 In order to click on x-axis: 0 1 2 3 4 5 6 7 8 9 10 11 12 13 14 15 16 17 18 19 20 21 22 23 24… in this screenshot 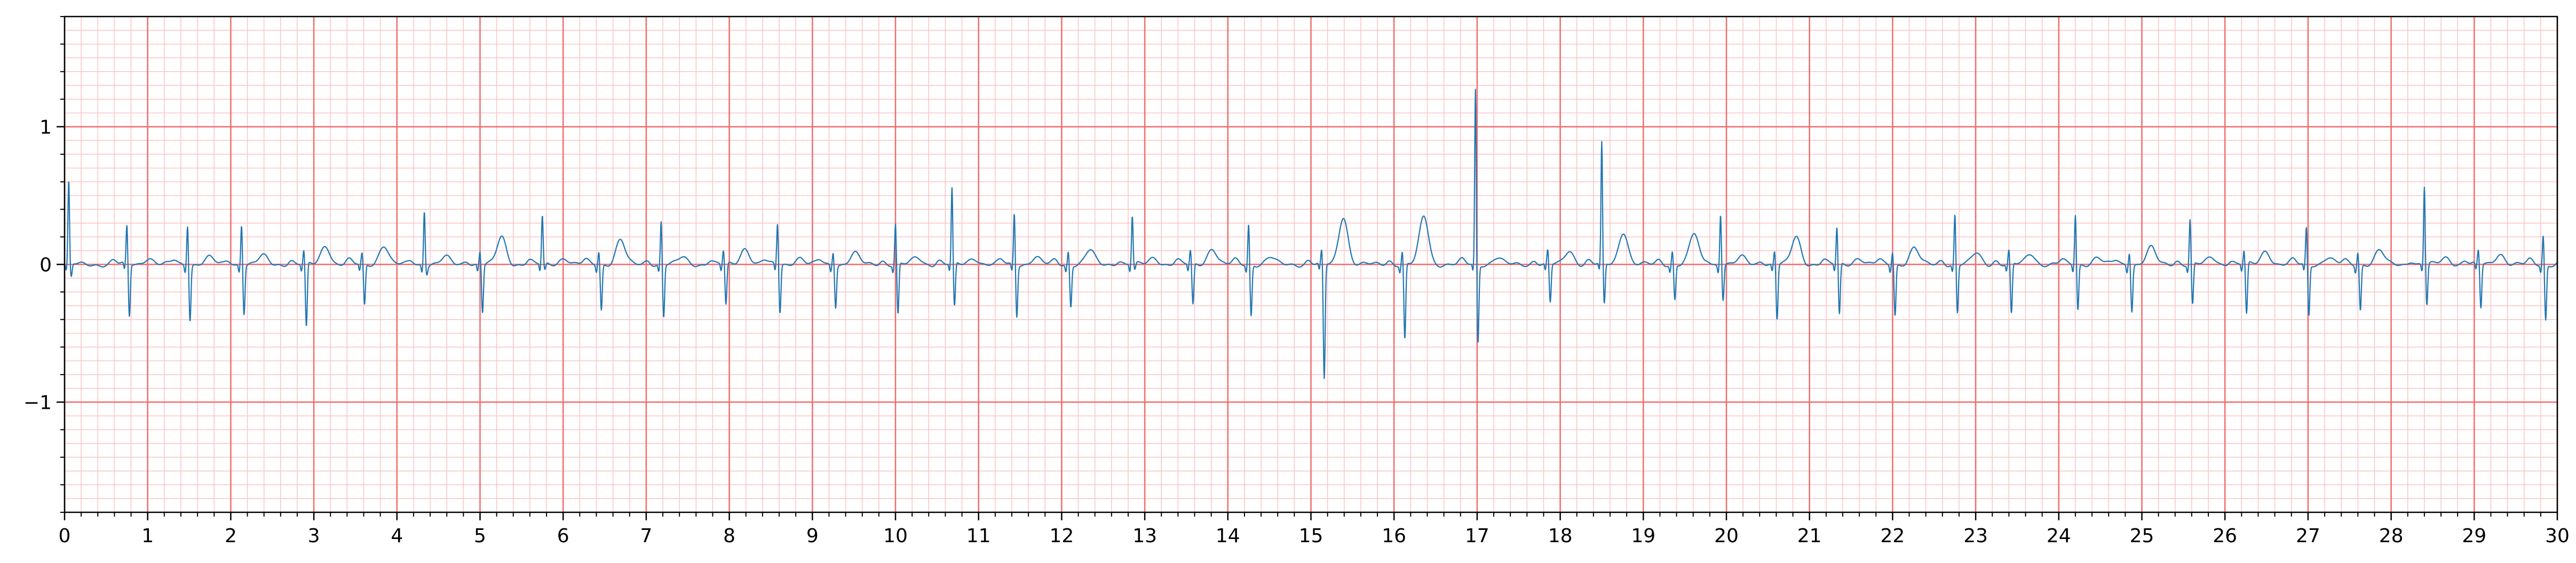, I will do `click(1314, 529)`.